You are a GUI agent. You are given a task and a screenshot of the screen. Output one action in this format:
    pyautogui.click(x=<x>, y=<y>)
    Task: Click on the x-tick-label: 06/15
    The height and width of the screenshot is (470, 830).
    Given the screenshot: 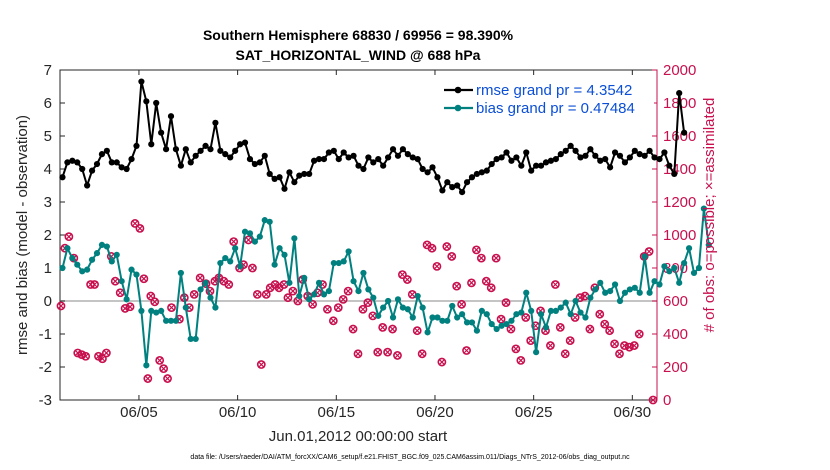 What is the action you would take?
    pyautogui.click(x=337, y=412)
    